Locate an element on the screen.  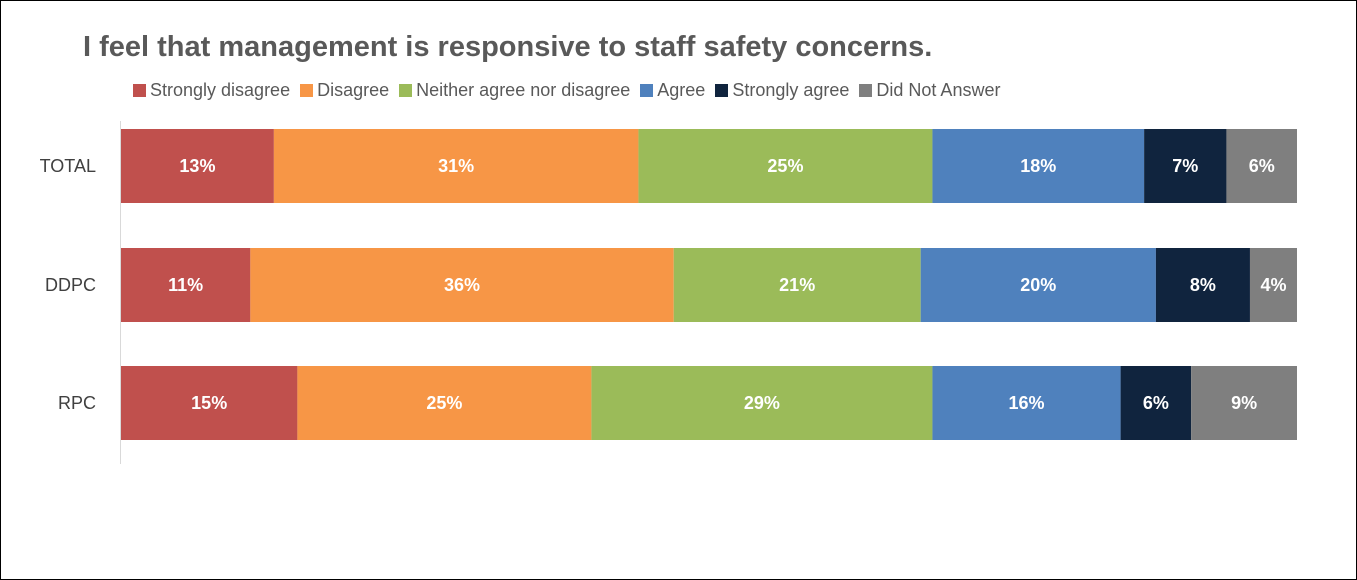
legend-item-disagree: Disagree is located at coordinates (344, 90).